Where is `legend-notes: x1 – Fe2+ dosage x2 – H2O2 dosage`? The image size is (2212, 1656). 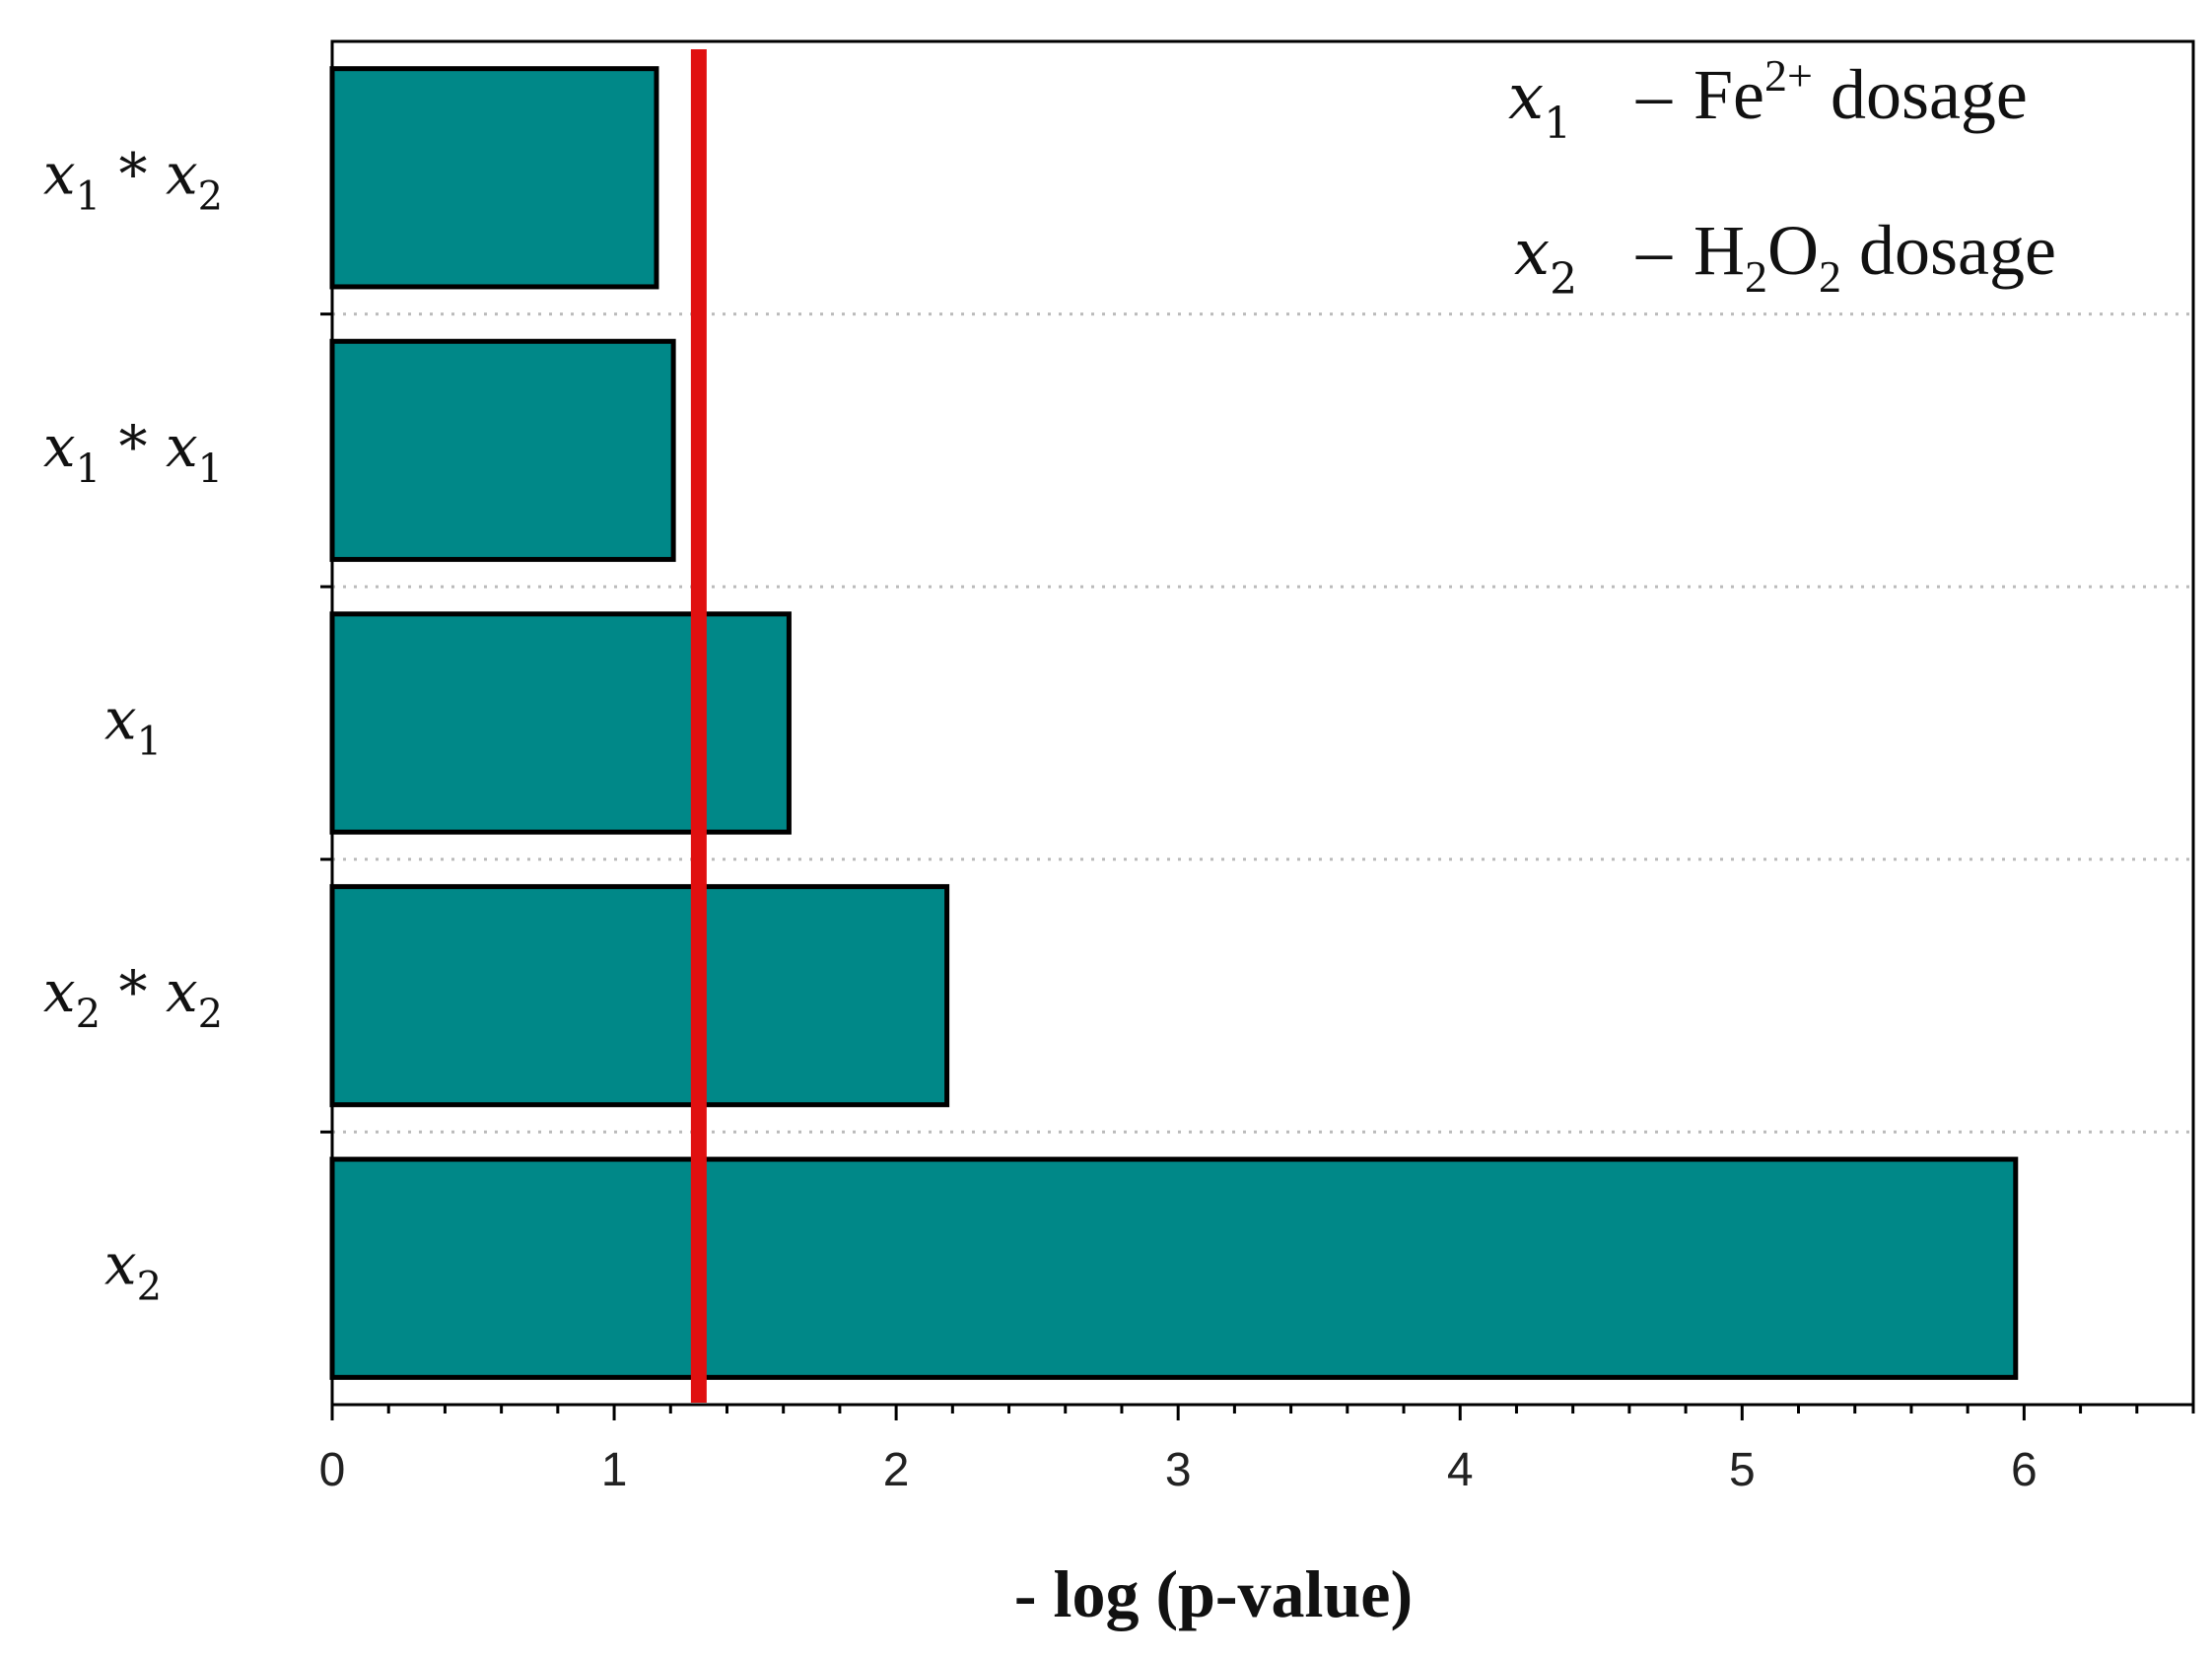 legend-notes: x1 – Fe2+ dosage x2 – H2O2 dosage is located at coordinates (1782, 178).